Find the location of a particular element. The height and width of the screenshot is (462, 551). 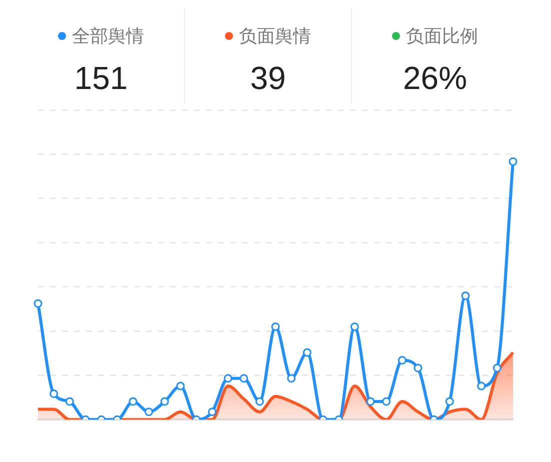

category-label: 全部舆情 is located at coordinates (108, 36).